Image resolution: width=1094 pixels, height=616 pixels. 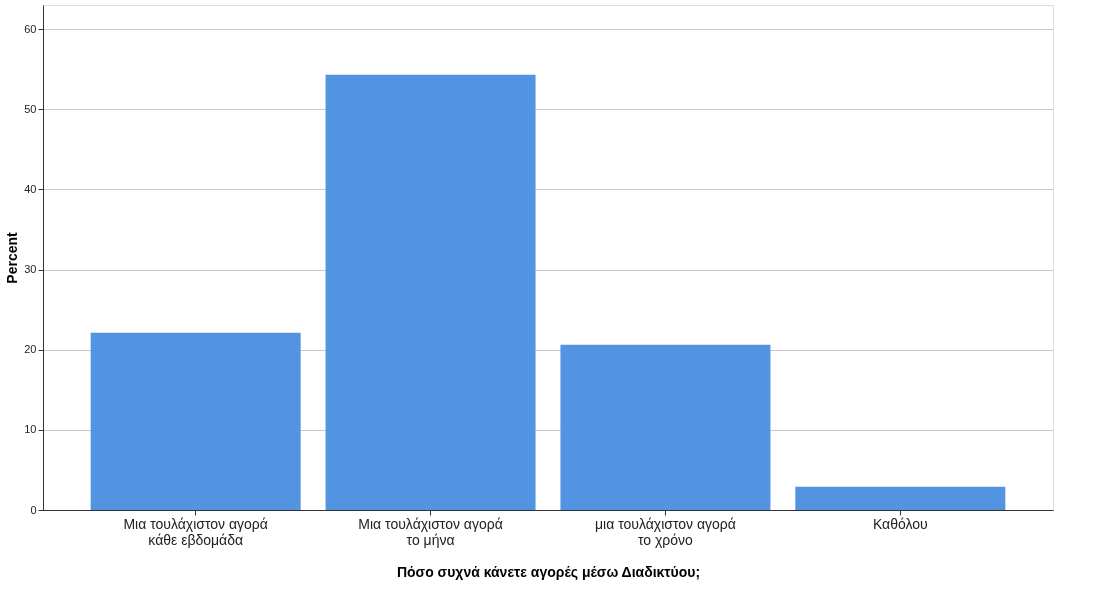 I want to click on y-tick-label: 40, so click(x=30, y=188).